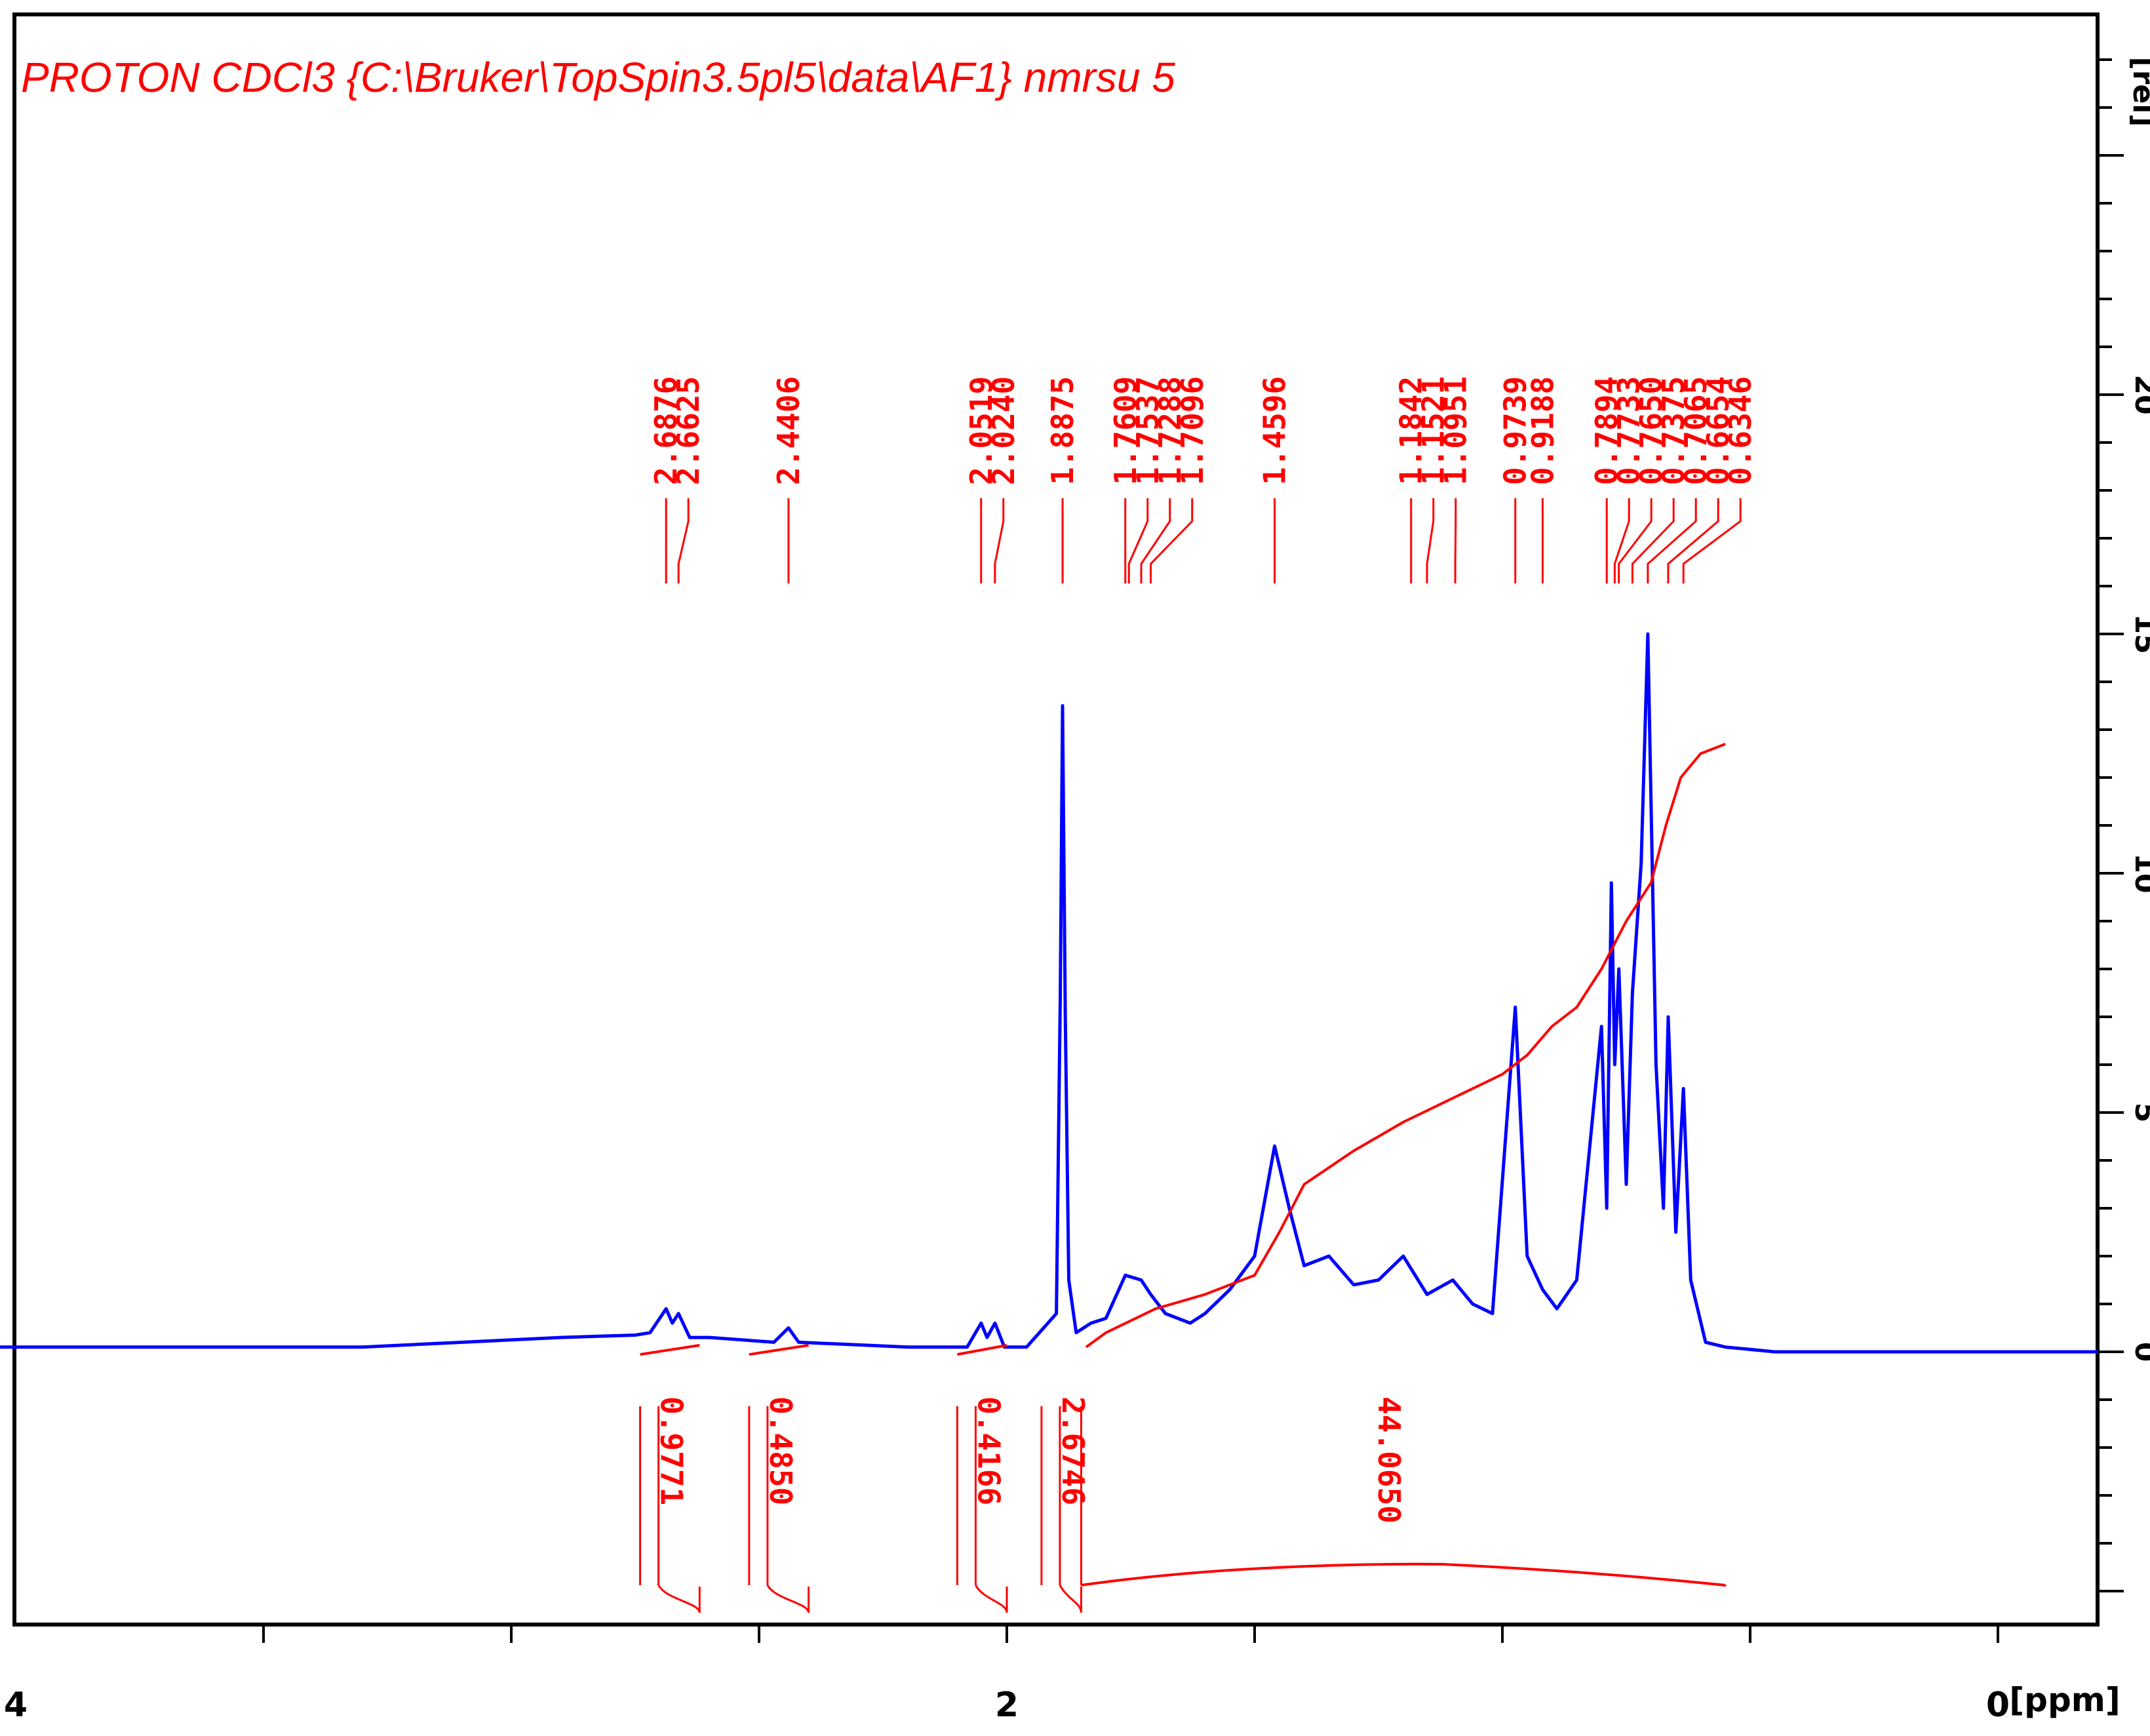 This screenshot has height=1736, width=2150. Describe the element at coordinates (982, 430) in the screenshot. I see `peak-label: 2.0519` at that location.